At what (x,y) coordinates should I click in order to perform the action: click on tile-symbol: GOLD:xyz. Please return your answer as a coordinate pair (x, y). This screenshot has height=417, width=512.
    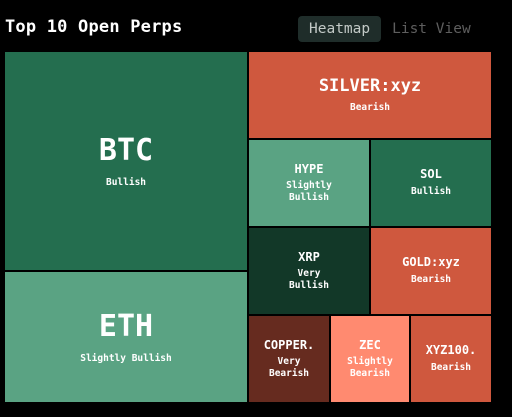
    Looking at the image, I should click on (431, 262).